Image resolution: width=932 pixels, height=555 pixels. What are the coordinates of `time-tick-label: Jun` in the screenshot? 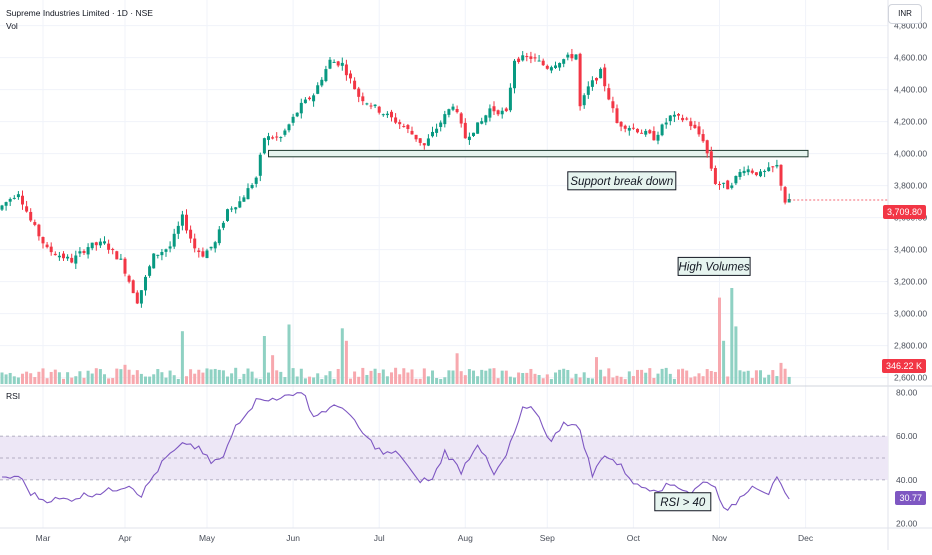 It's located at (293, 538).